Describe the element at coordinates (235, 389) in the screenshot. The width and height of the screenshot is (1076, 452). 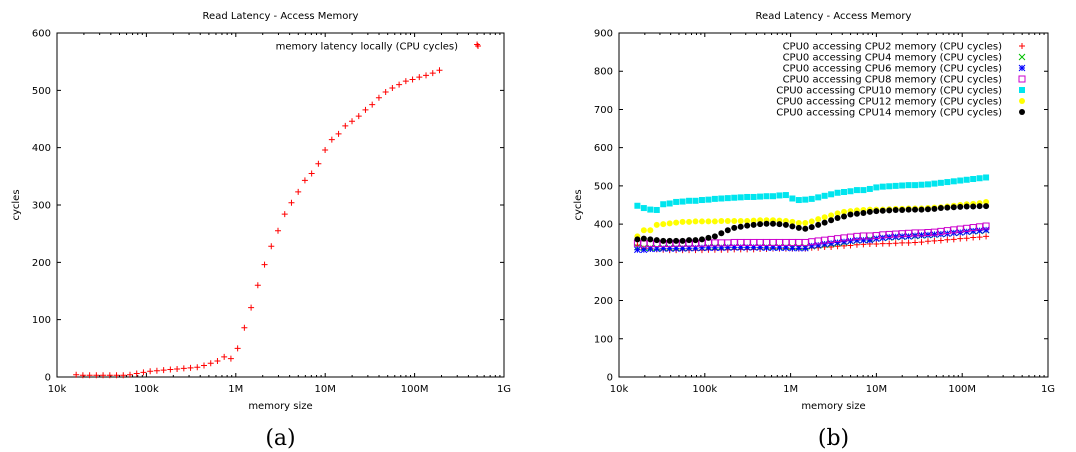
I see `x-tick-label: 1M` at that location.